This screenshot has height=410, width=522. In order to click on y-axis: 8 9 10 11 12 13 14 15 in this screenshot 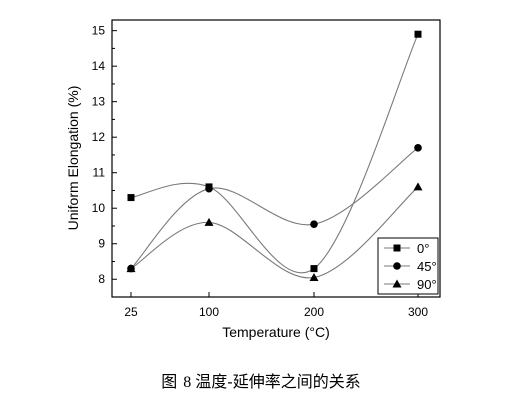, I will do `click(104, 155)`.